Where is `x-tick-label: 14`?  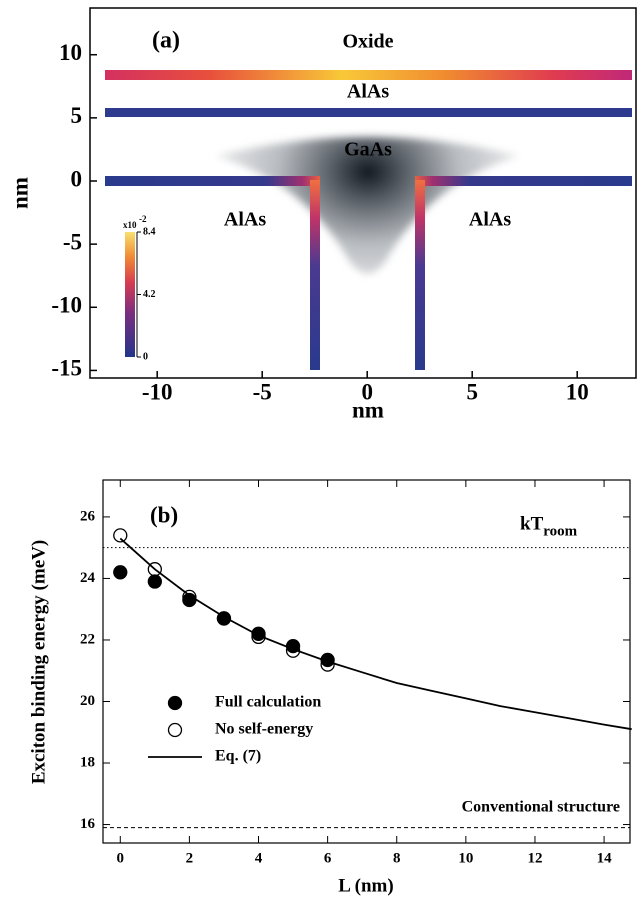 x-tick-label: 14 is located at coordinates (605, 858).